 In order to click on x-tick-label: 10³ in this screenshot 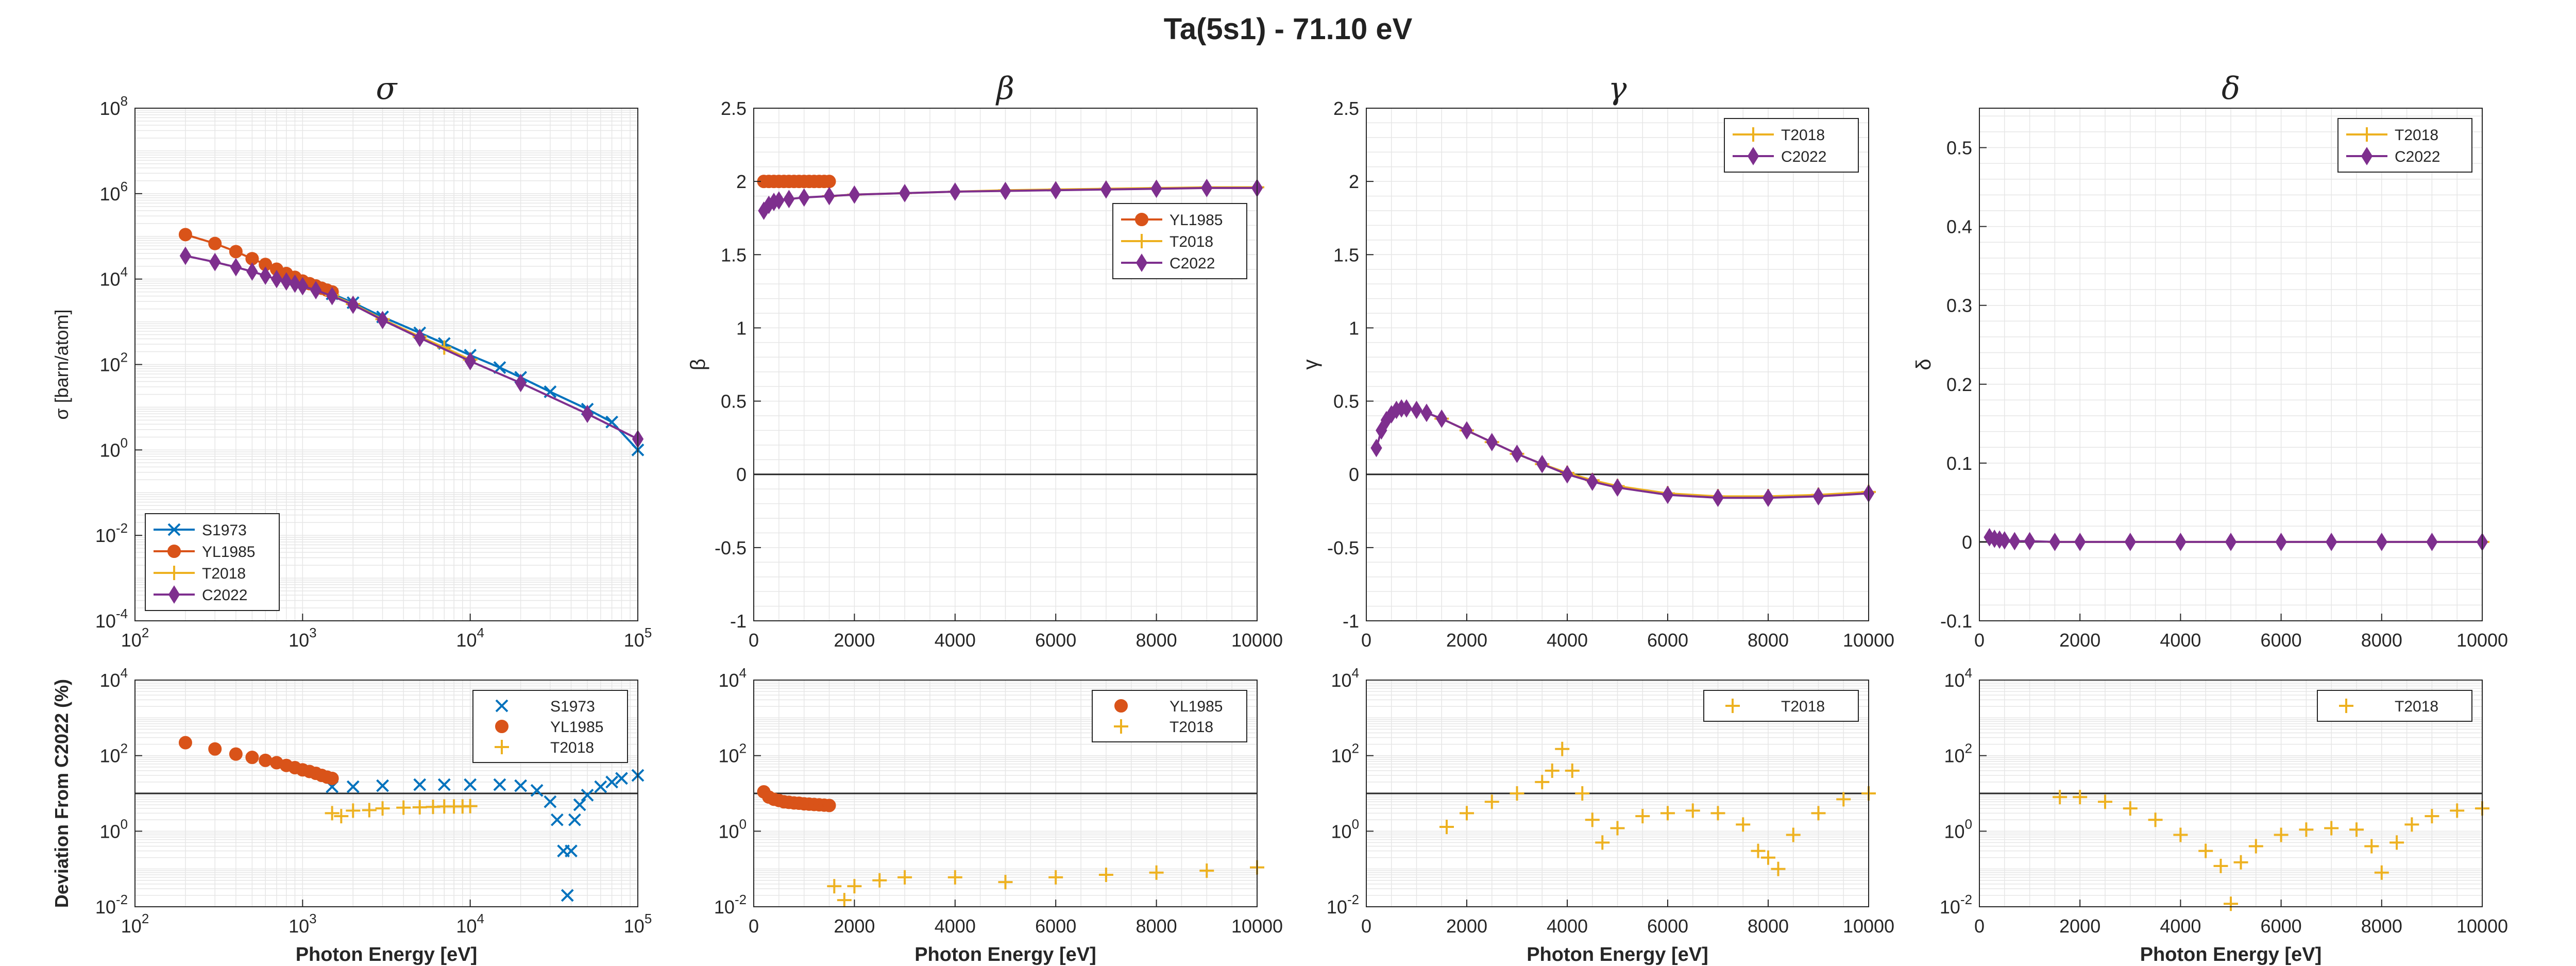, I will do `click(302, 924)`.